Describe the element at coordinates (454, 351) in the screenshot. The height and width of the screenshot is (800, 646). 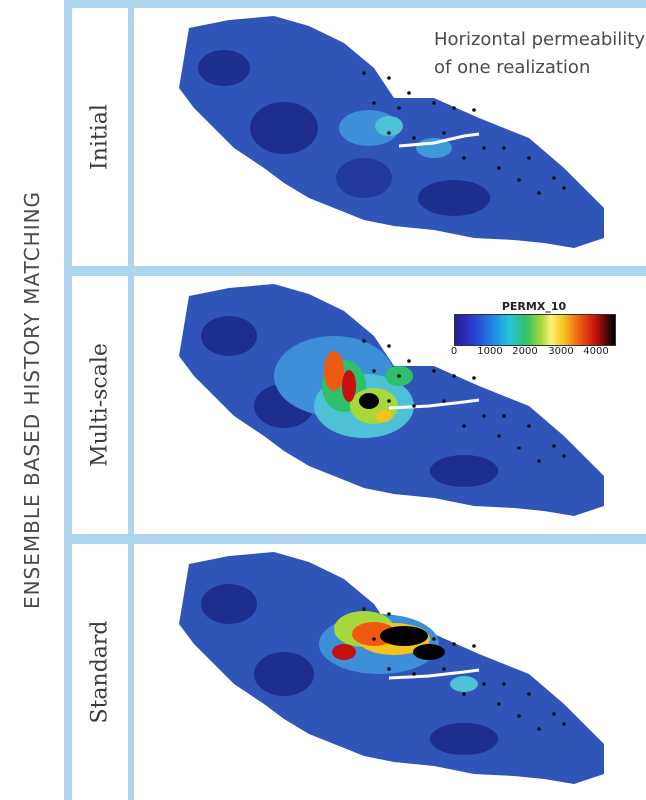
I see `colorbar-tick: 0` at that location.